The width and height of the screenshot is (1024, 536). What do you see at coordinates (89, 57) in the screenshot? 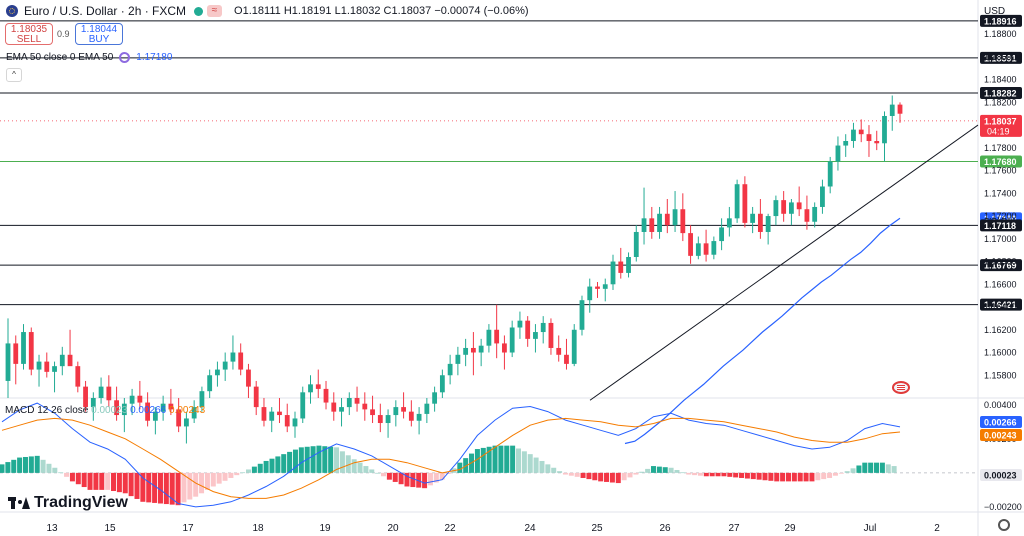
I see `ema-legend: EMA 50 close 0 EMA 50 1.17180` at bounding box center [89, 57].